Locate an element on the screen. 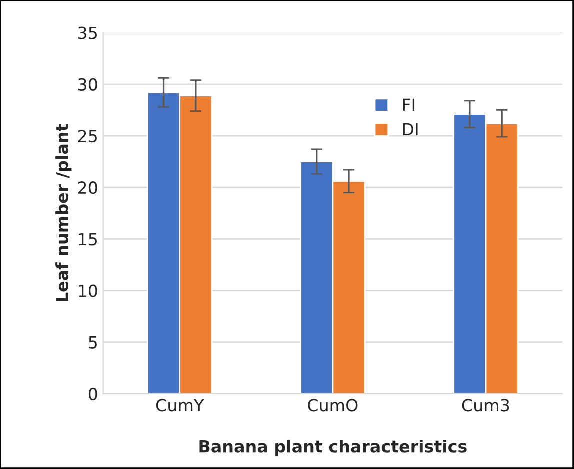 This screenshot has height=469, width=574. y-tick-label: 25 is located at coordinates (88, 136).